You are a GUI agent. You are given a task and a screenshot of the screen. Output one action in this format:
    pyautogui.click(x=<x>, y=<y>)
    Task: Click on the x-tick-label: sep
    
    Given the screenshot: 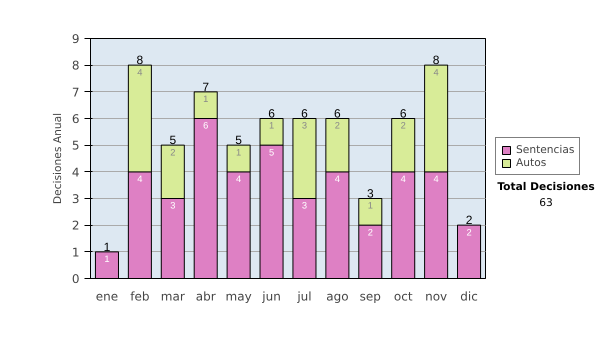 What is the action you would take?
    pyautogui.click(x=370, y=297)
    